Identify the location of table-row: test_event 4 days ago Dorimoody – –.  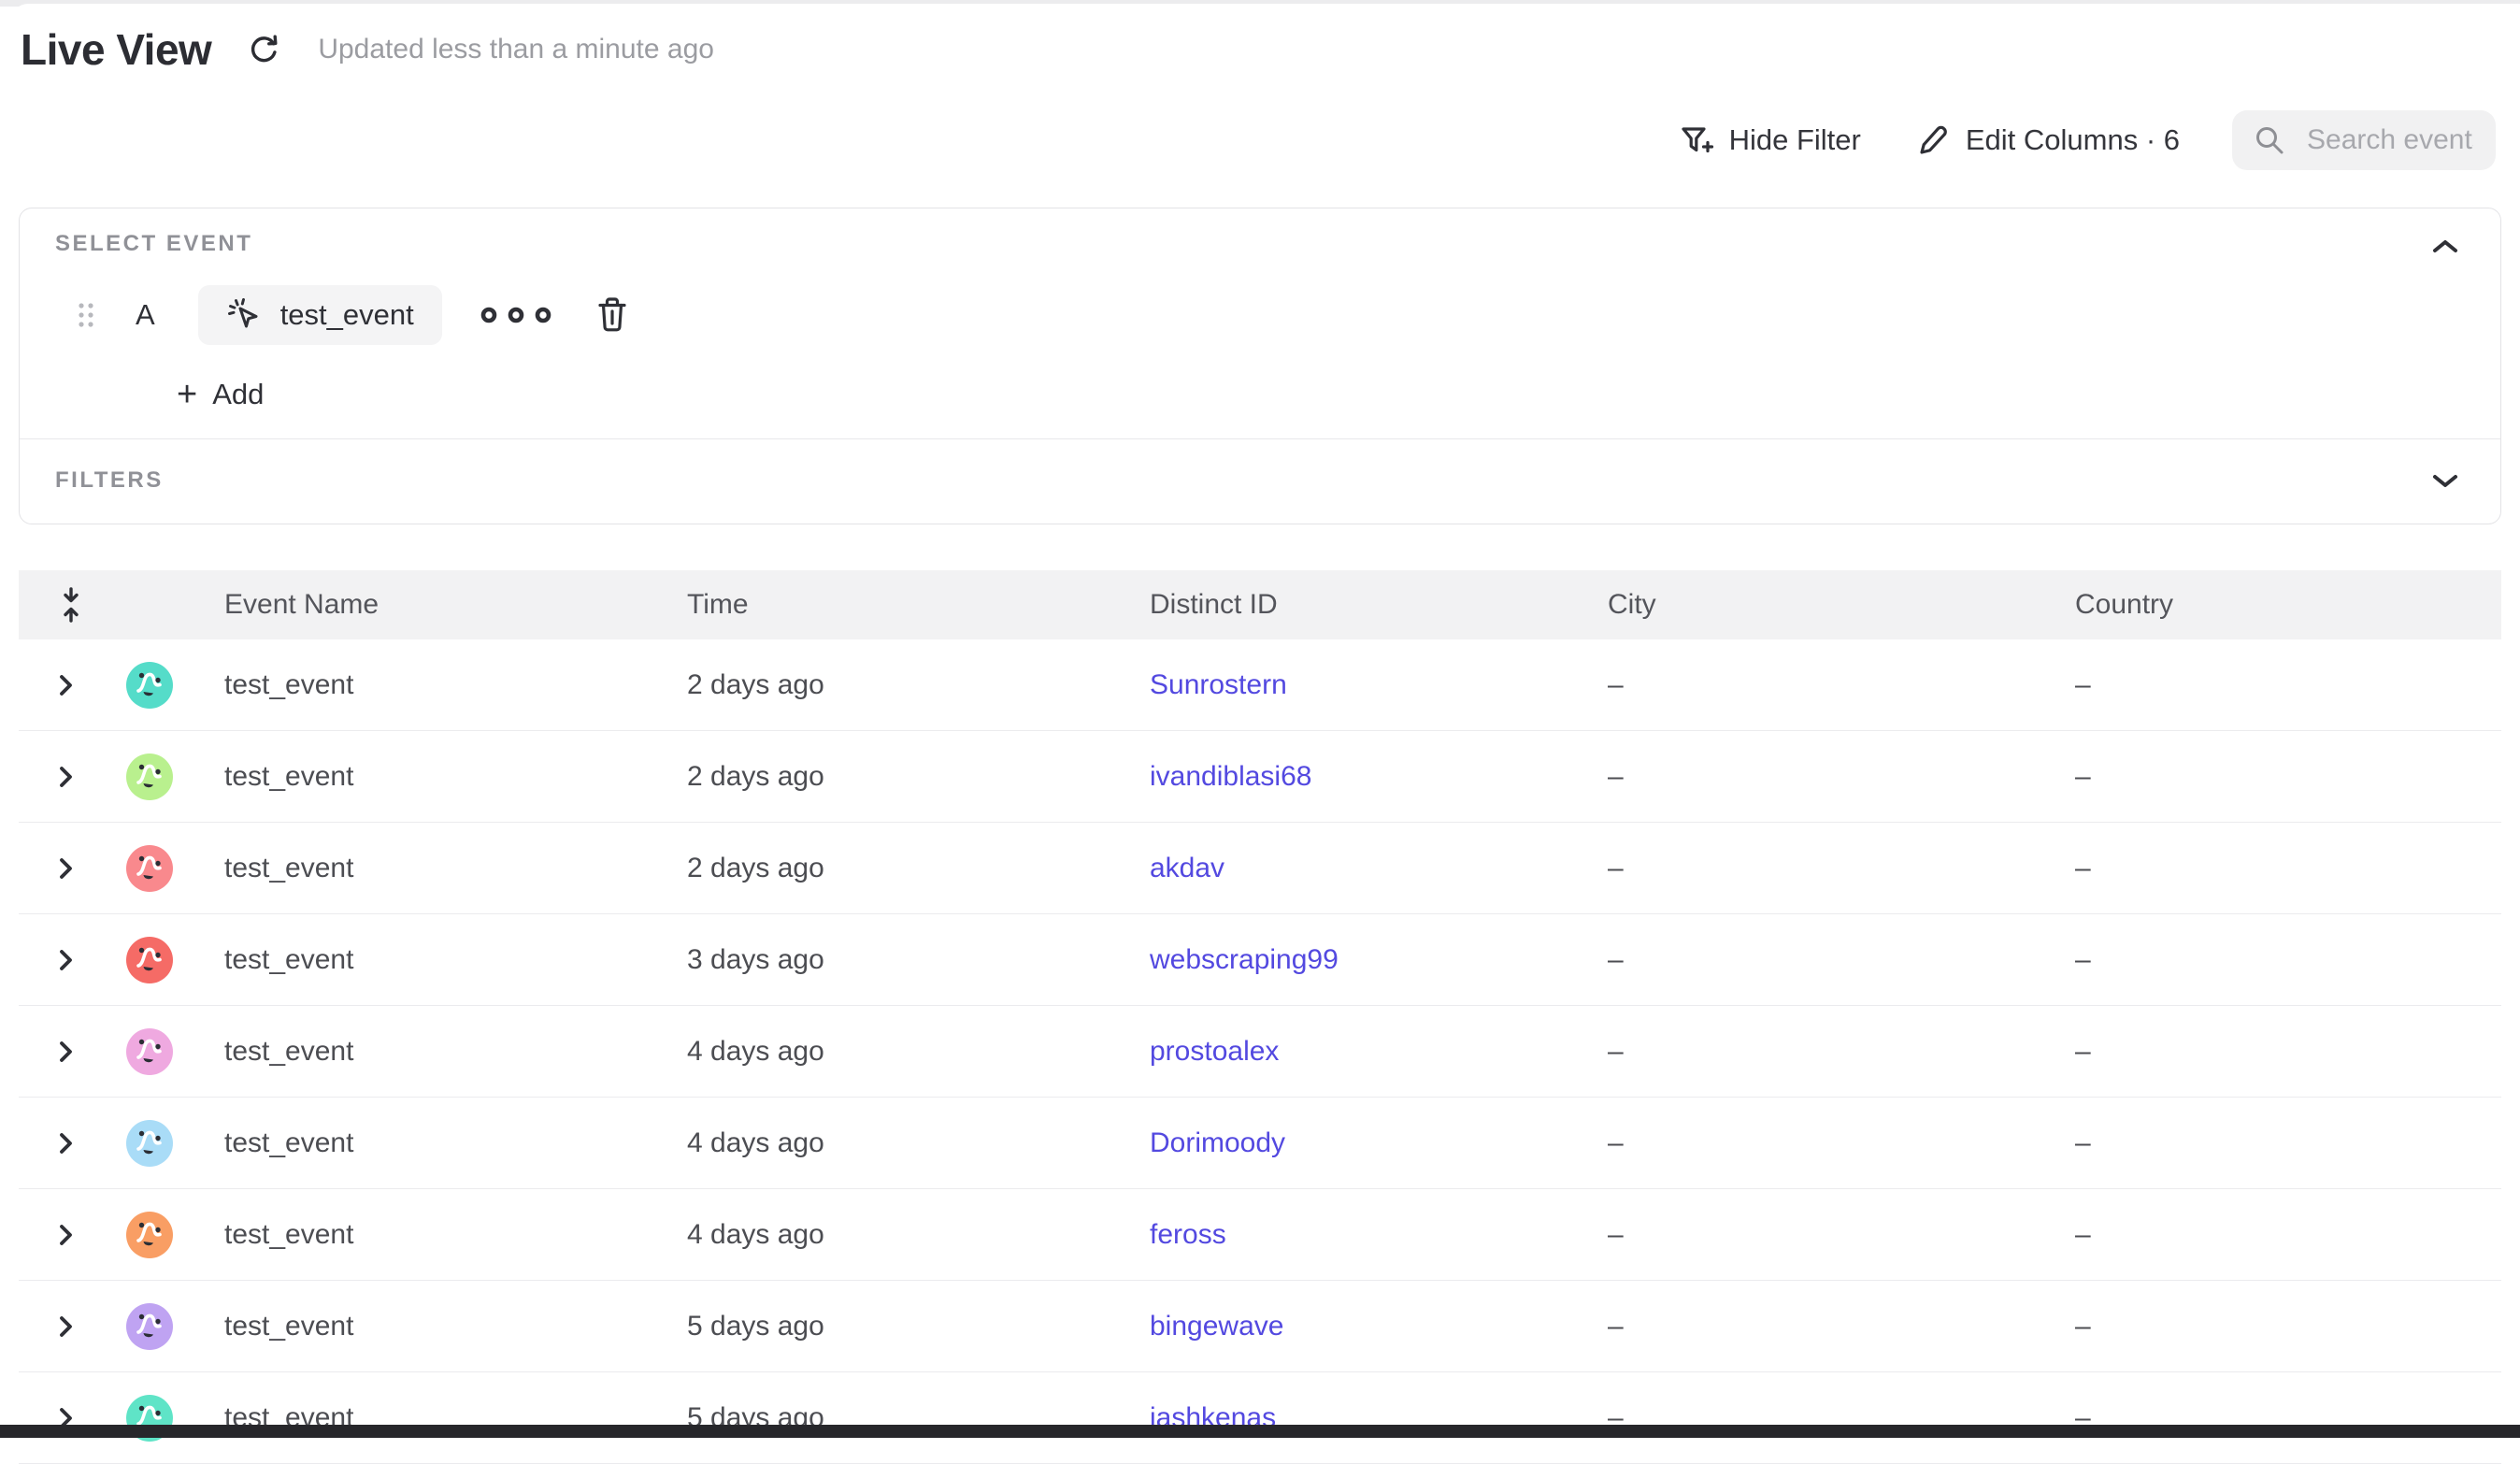
(1260, 1143).